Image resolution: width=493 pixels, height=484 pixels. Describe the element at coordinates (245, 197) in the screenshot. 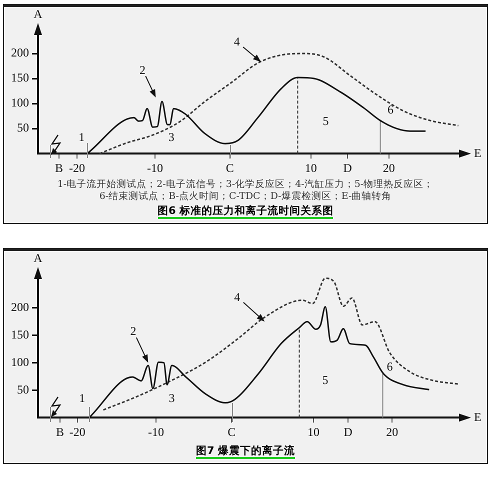

I see `text: 6-结束测试点；B-点火时间；C-TDC；D-爆震检测区；E-曲轴转角` at that location.